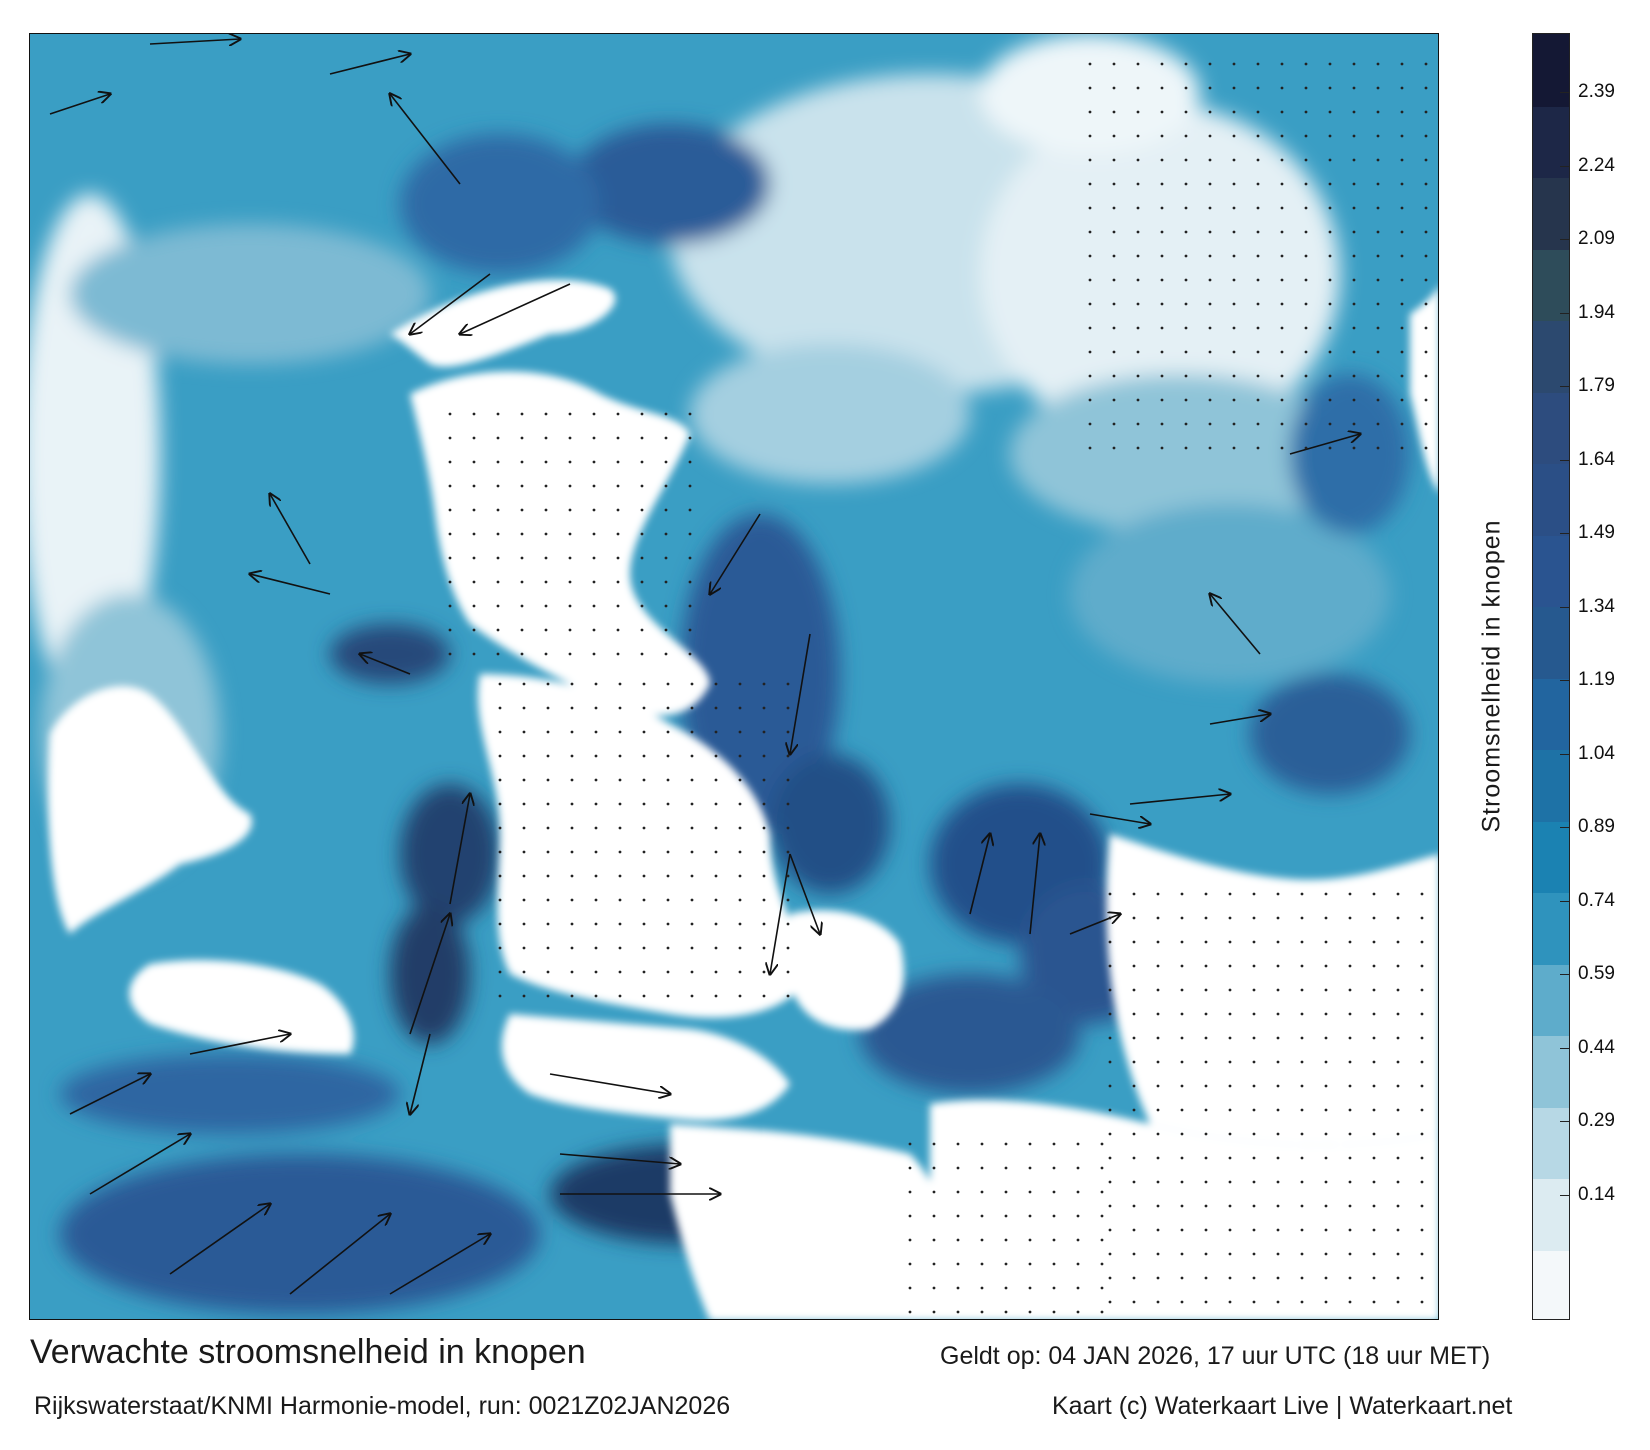 This screenshot has width=1650, height=1450. What do you see at coordinates (1491, 676) in the screenshot?
I see `colorbar-title: Stroomsnelheid in knopen` at bounding box center [1491, 676].